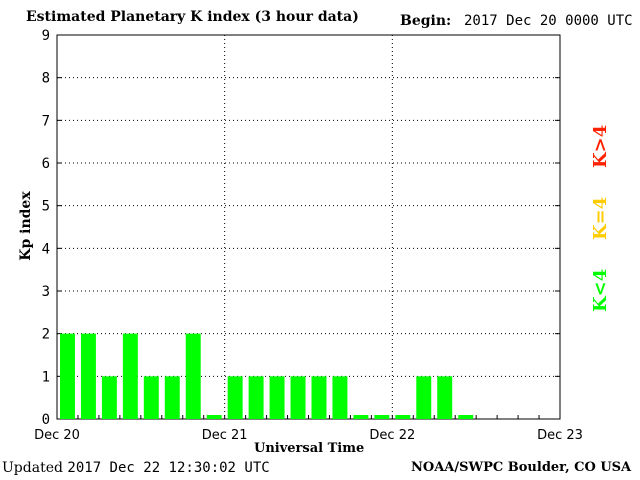  I want to click on x-tick-label: Dec 21, so click(225, 435).